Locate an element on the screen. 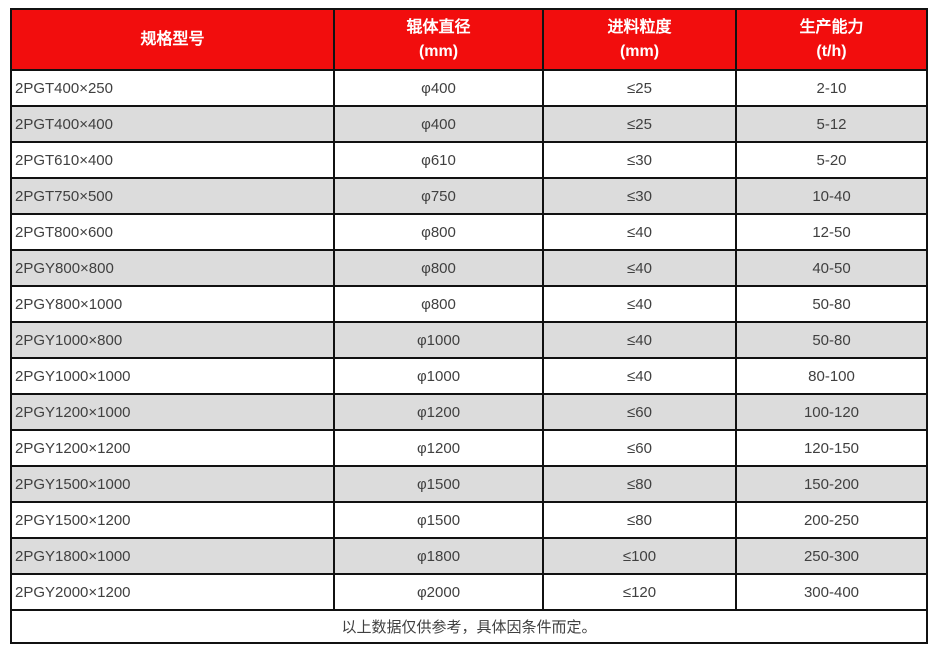 This screenshot has width=935, height=654. table-cell: 80-100 is located at coordinates (831, 376).